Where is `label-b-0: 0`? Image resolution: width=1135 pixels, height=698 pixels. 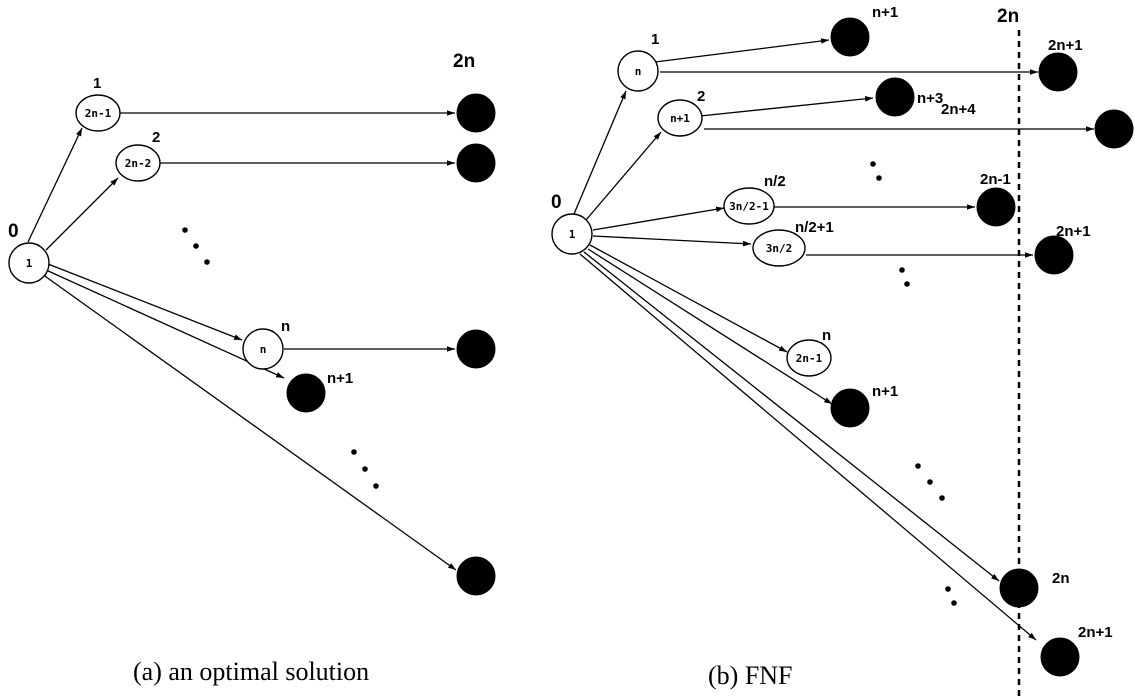
label-b-0: 0 is located at coordinates (556, 202).